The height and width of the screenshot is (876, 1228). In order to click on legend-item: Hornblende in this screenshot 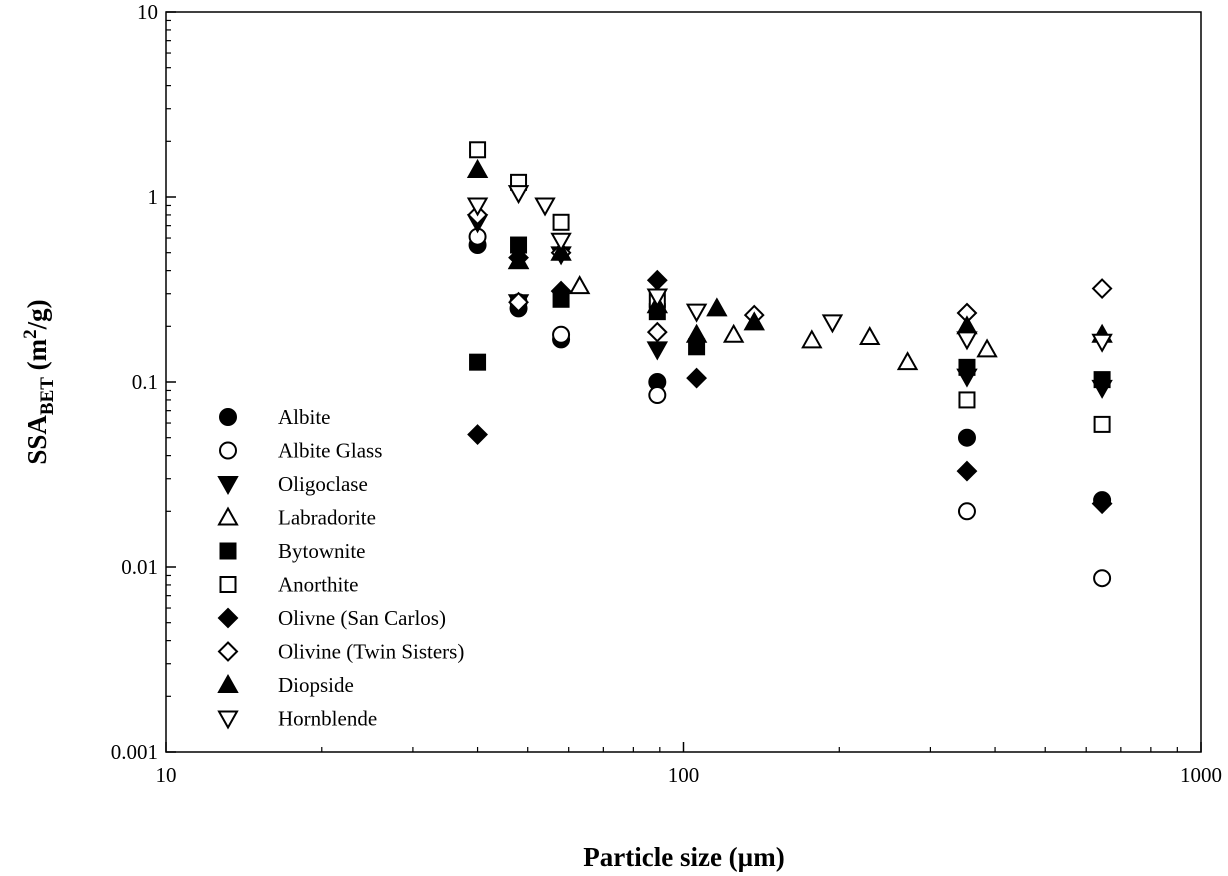, I will do `click(297, 719)`.